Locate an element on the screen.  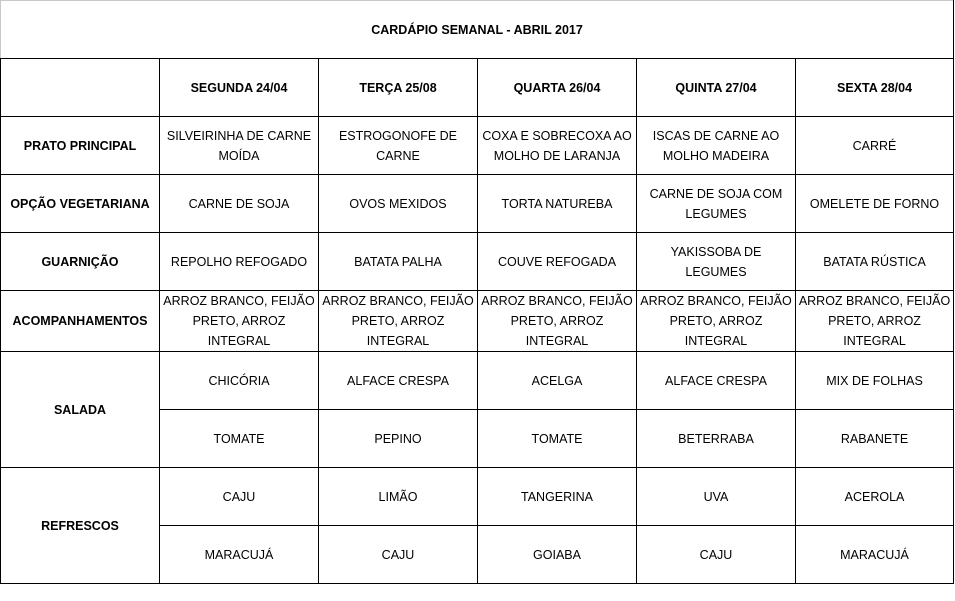
menu-title: CARDÁPIO SEMANAL - ABRIL 2017 is located at coordinates (477, 29).